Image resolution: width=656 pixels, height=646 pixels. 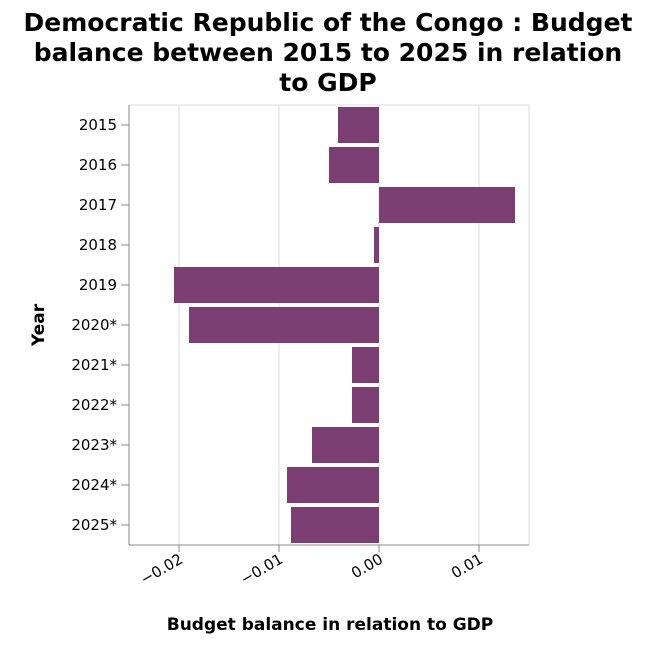 I want to click on bar-2022*, so click(x=365, y=405).